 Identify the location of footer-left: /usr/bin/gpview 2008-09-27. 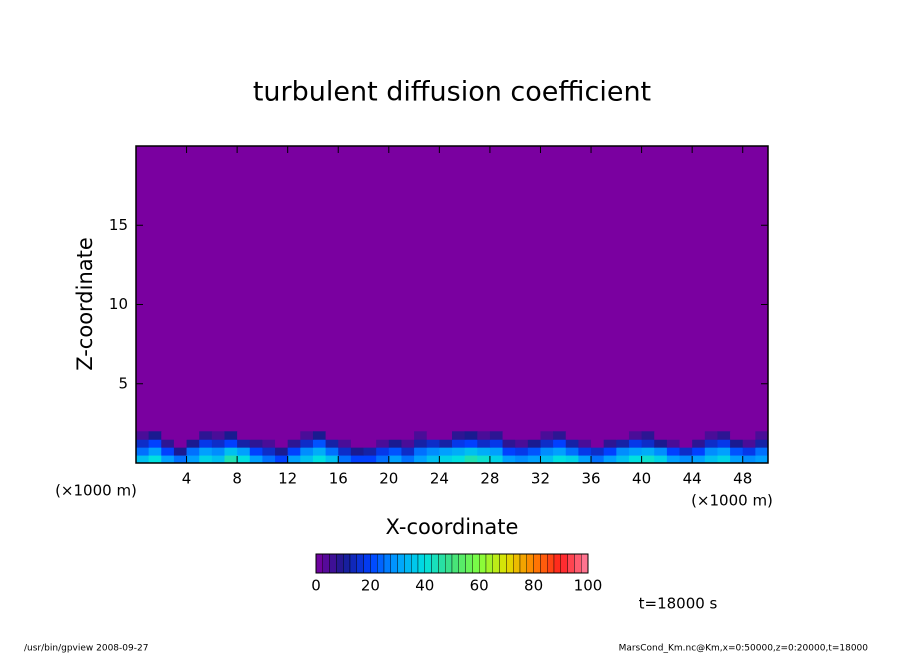
(86, 649).